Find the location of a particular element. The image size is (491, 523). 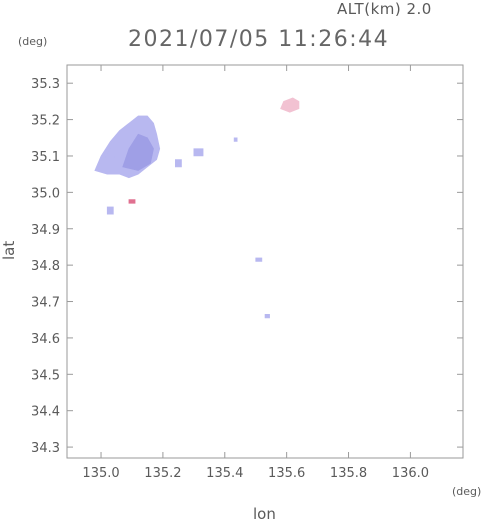

echo-pink is located at coordinates (290, 105).